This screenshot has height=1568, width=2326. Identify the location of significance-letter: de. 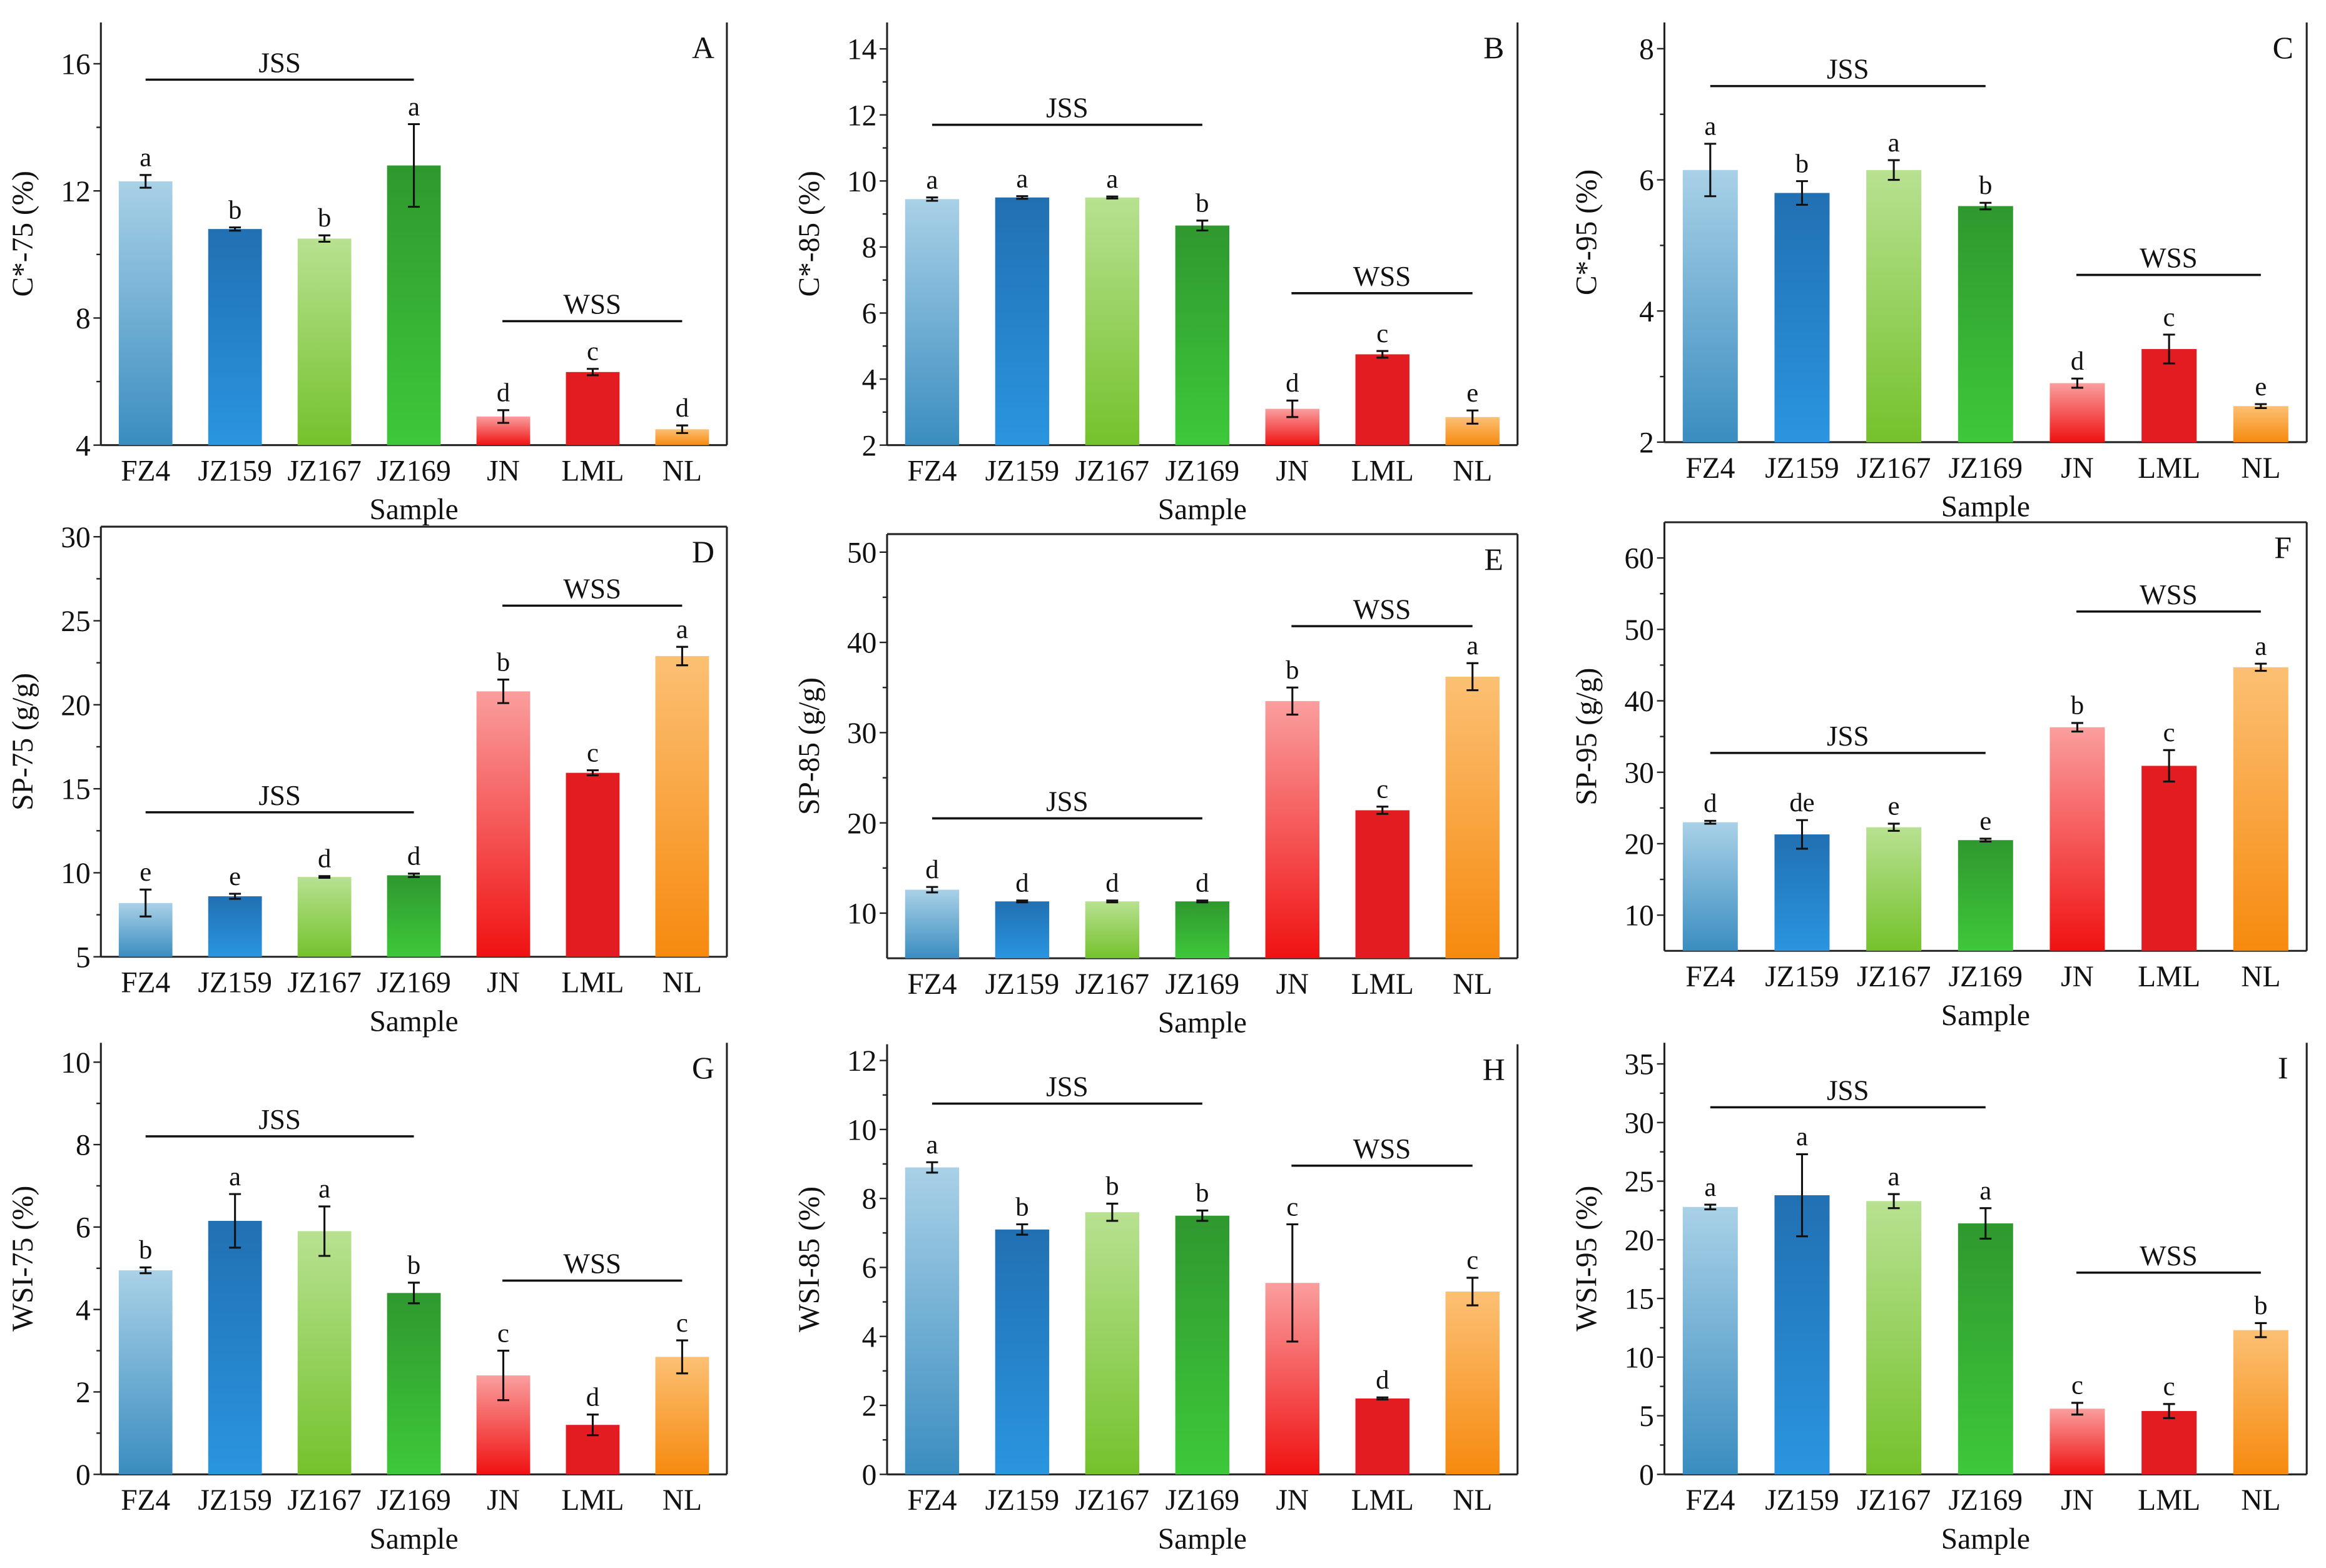
(1801, 802).